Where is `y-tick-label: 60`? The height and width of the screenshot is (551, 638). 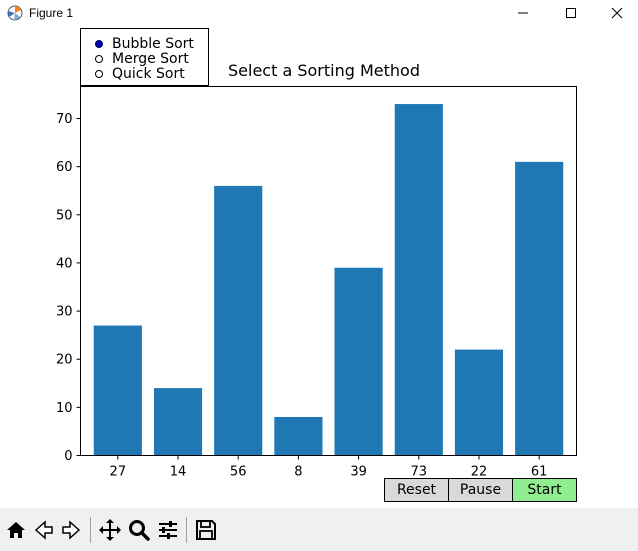
y-tick-label: 60 is located at coordinates (64, 167).